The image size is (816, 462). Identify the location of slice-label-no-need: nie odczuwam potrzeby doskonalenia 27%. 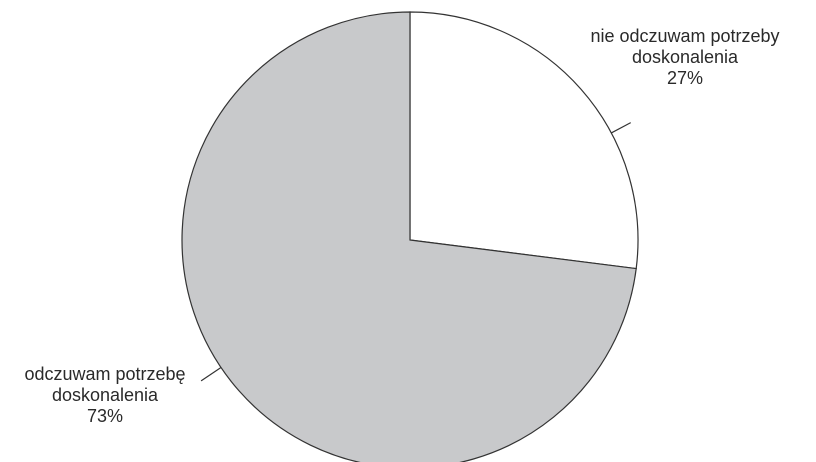
(685, 57).